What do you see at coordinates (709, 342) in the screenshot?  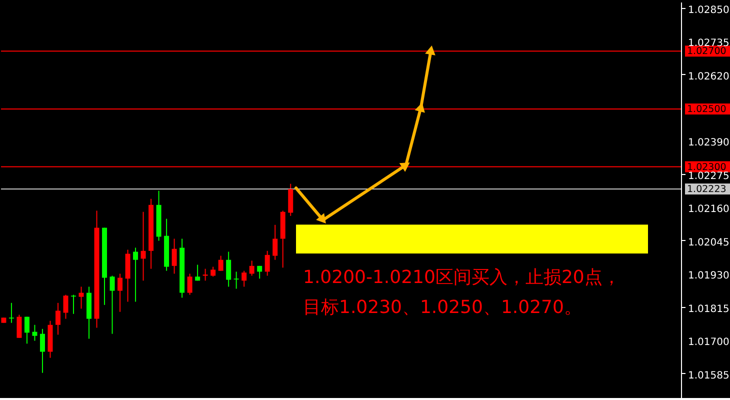 I see `y-tick-label: 1.01700` at bounding box center [709, 342].